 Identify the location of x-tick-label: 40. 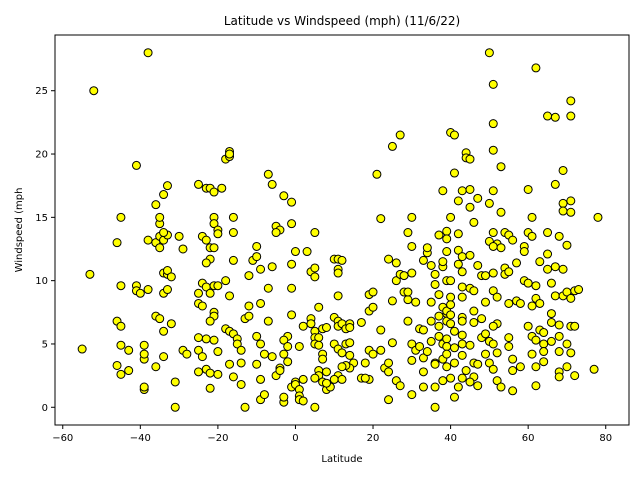
(450, 438).